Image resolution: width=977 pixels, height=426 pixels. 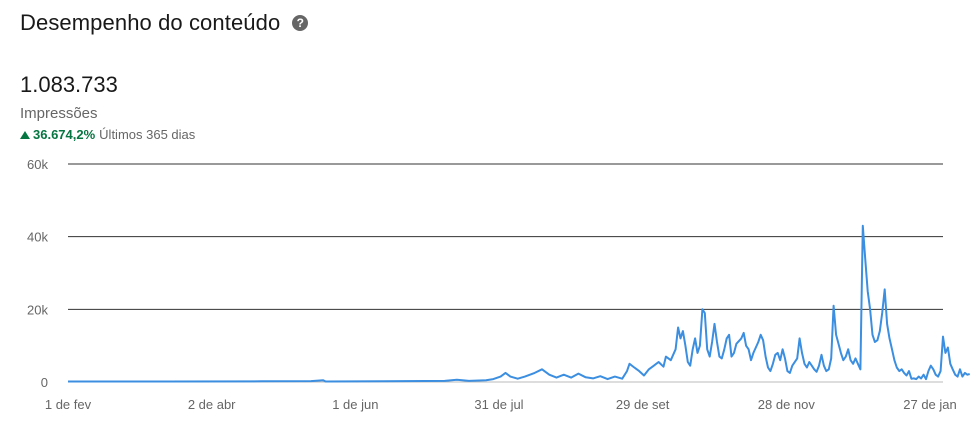 I want to click on x-tick-label: 28 de nov, so click(x=787, y=404).